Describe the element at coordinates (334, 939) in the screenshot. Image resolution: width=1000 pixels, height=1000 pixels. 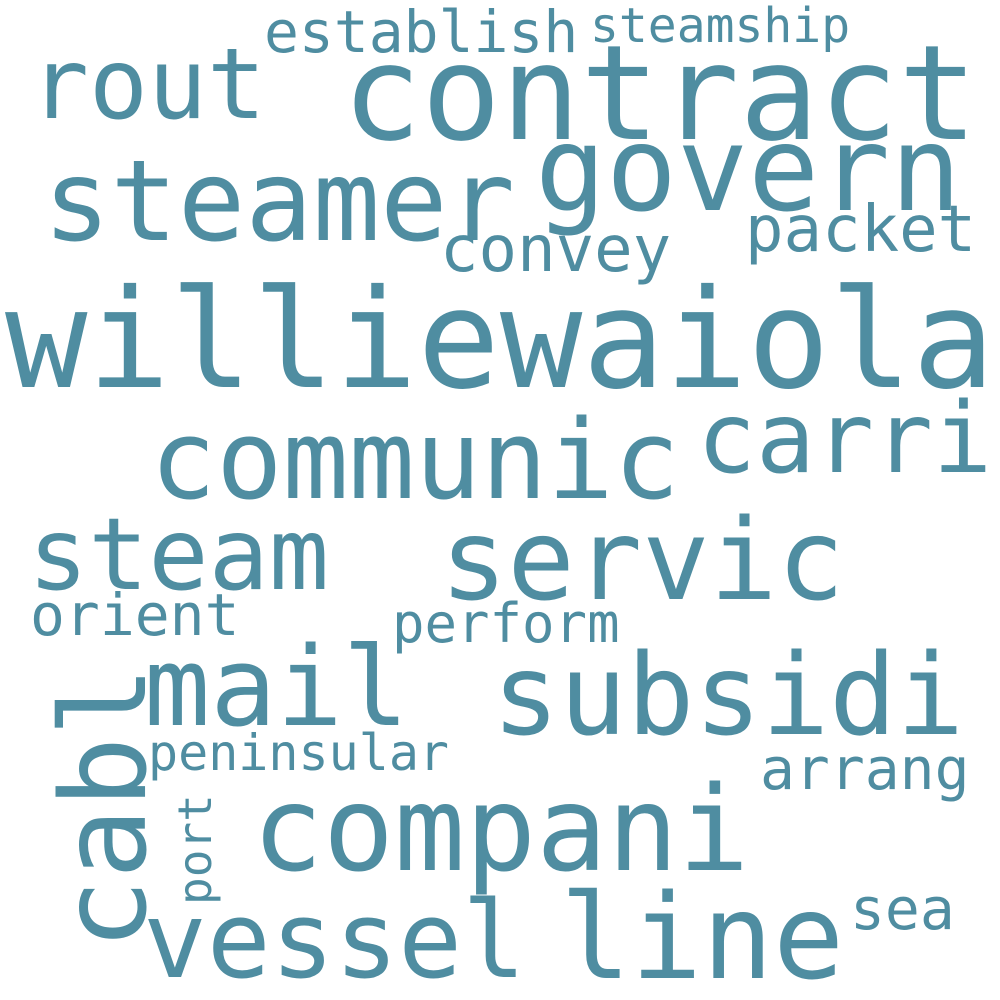
I see `word-vessel: vessel` at that location.